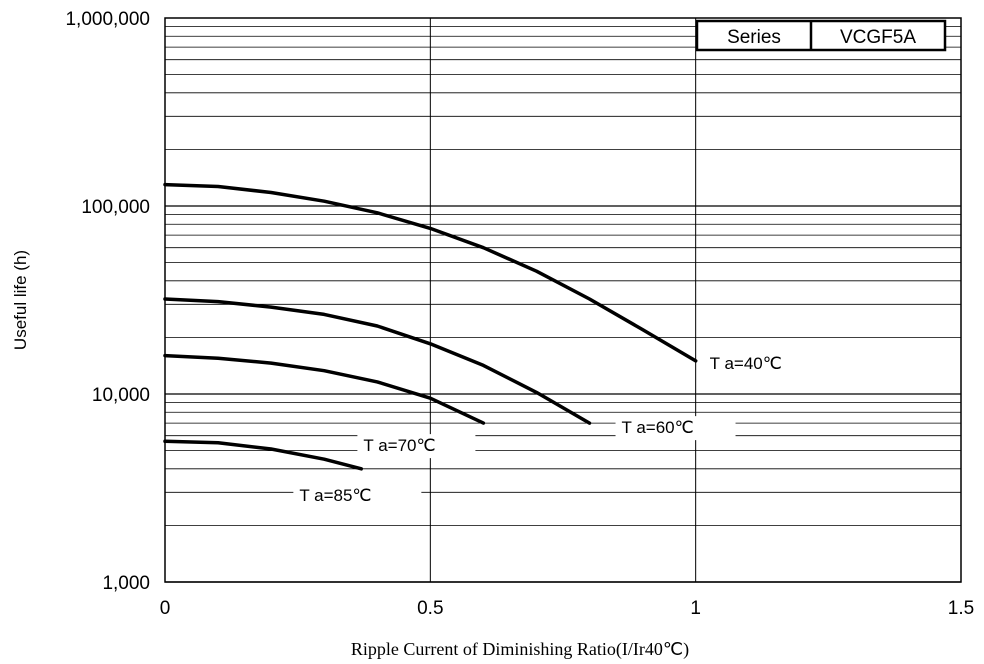 The height and width of the screenshot is (664, 984). I want to click on legend-series-value: VCGF5A, so click(878, 37).